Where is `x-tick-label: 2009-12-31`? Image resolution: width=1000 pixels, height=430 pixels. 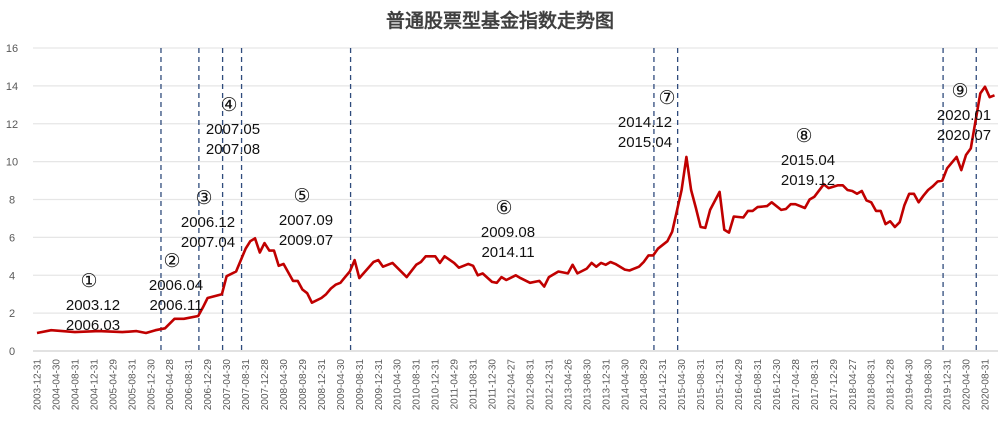 x-tick-label: 2009-12-31 is located at coordinates (379, 385).